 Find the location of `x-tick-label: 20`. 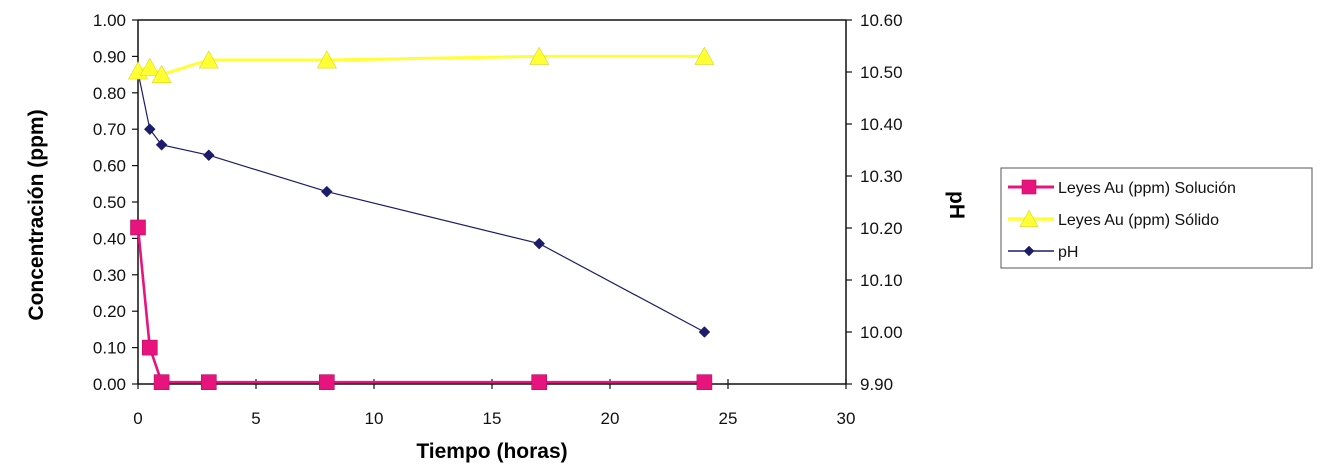

x-tick-label: 20 is located at coordinates (610, 418).